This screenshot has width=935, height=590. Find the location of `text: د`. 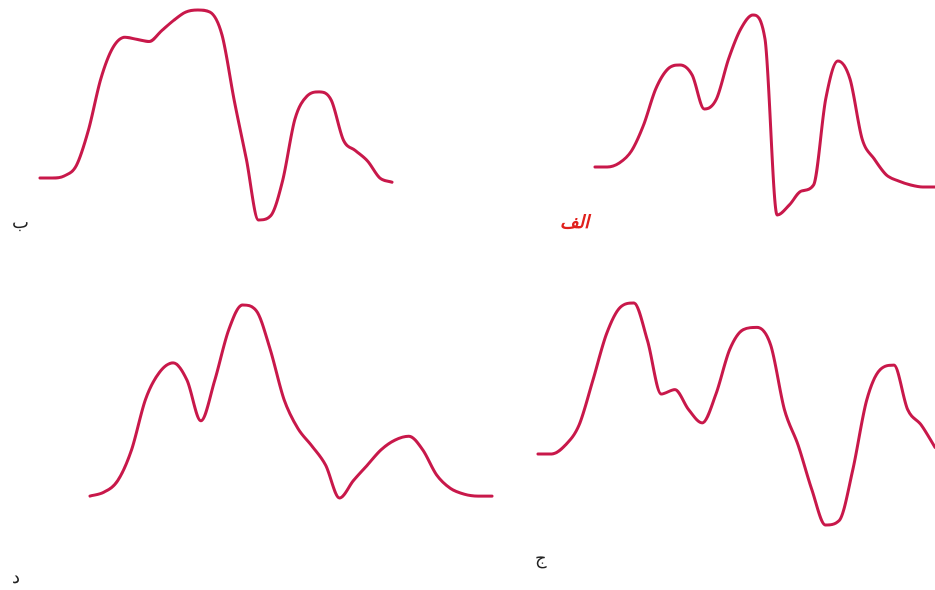

text: د is located at coordinates (16, 577).